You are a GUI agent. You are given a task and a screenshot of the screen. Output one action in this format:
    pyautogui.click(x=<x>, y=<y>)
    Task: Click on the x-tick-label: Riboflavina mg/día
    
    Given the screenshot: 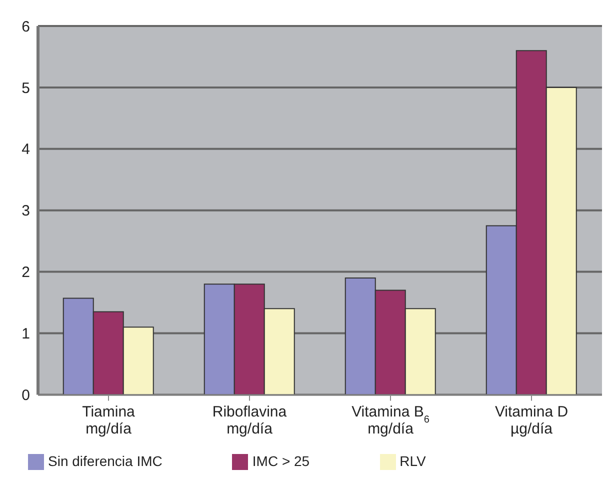 What is the action you would take?
    pyautogui.click(x=250, y=421)
    